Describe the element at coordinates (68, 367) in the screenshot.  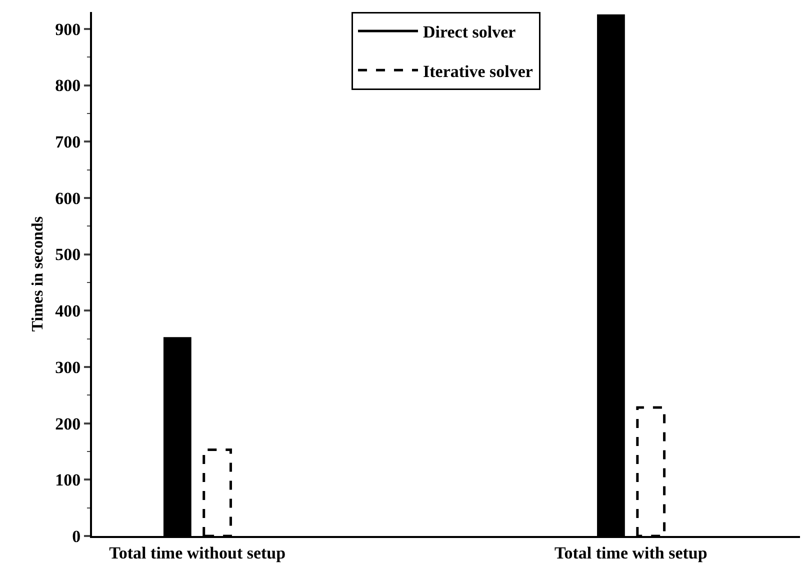
I see `y-tick-label: 300` at that location.